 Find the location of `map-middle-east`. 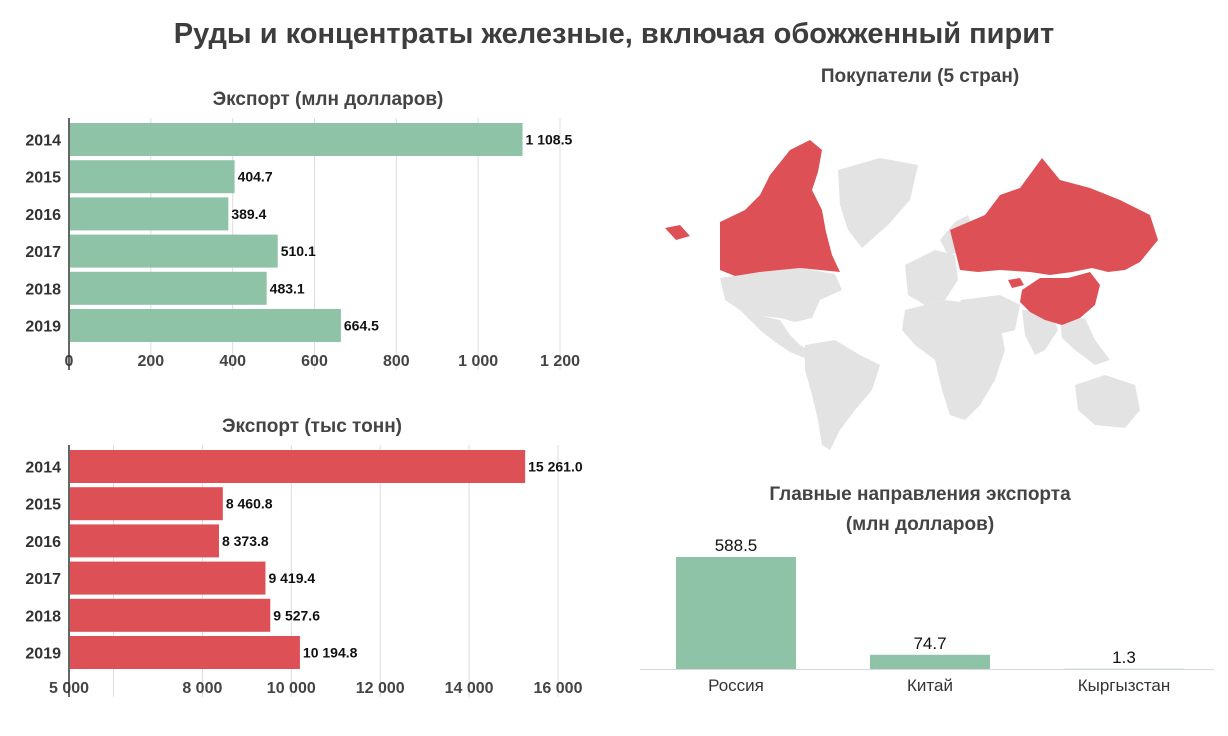

map-middle-east is located at coordinates (990, 315).